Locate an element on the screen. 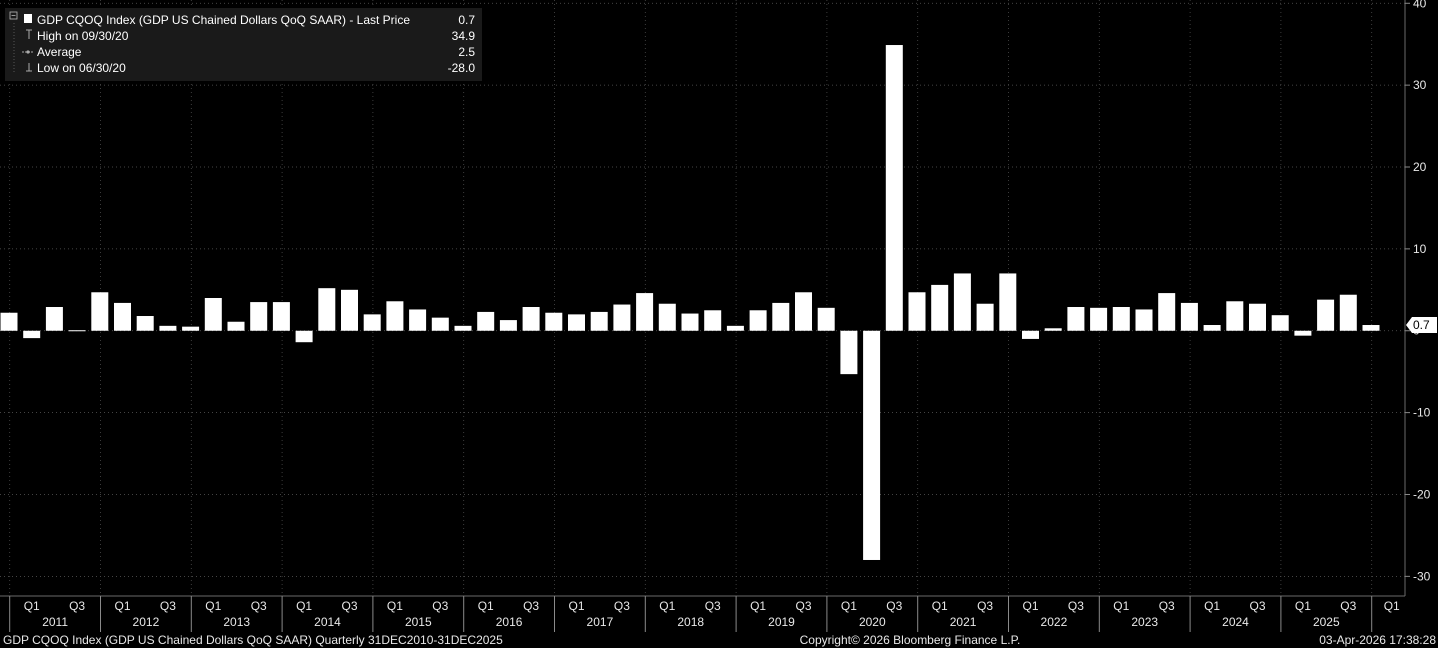 The image size is (1438, 648). y-tick-label: -20 is located at coordinates (1422, 494).